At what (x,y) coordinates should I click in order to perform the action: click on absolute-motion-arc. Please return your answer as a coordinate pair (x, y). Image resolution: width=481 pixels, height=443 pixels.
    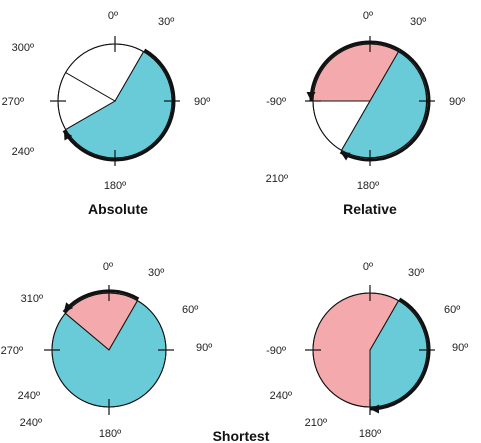
    Looking at the image, I should click on (119, 105).